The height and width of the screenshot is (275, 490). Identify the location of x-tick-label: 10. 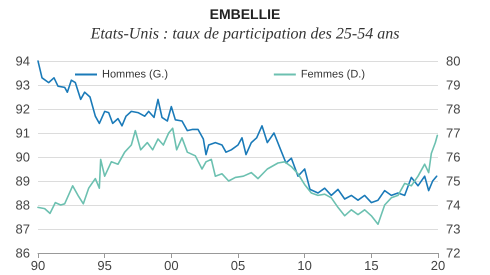
(304, 265).